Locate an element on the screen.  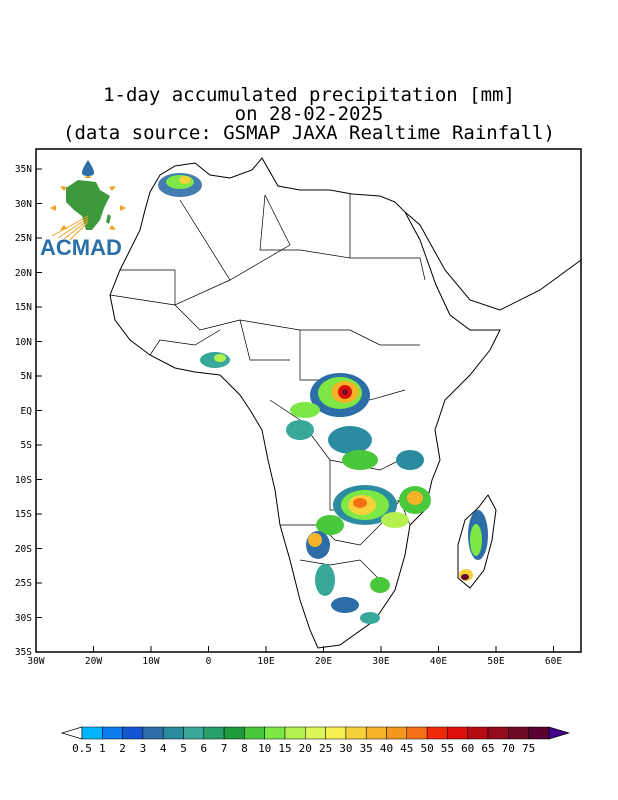
colorbar-label: 7 is located at coordinates (224, 748).